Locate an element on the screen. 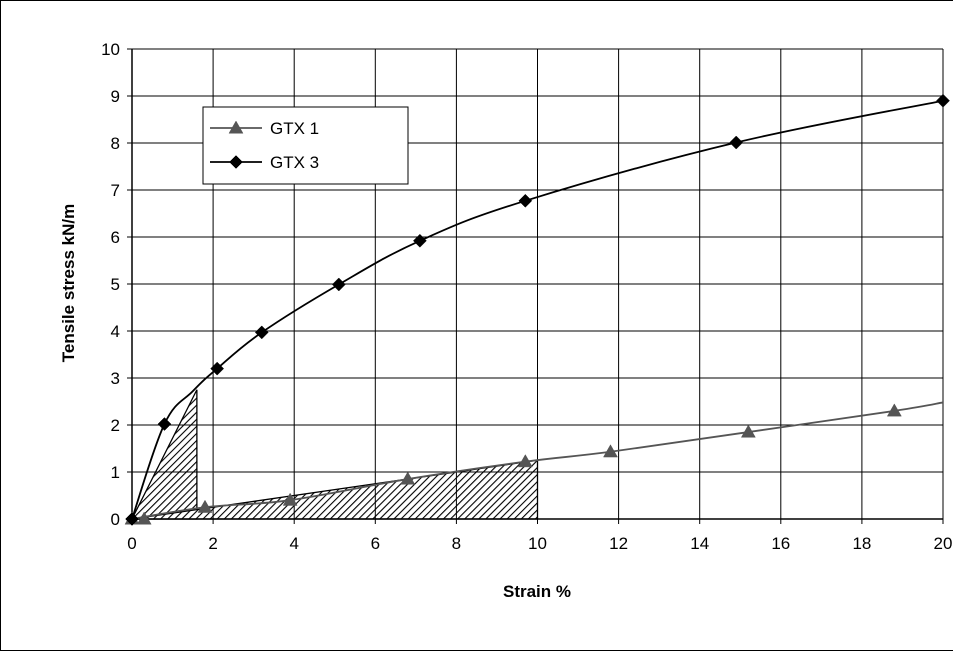  y-axis-title: Tensile stress kN/m is located at coordinates (68, 283).